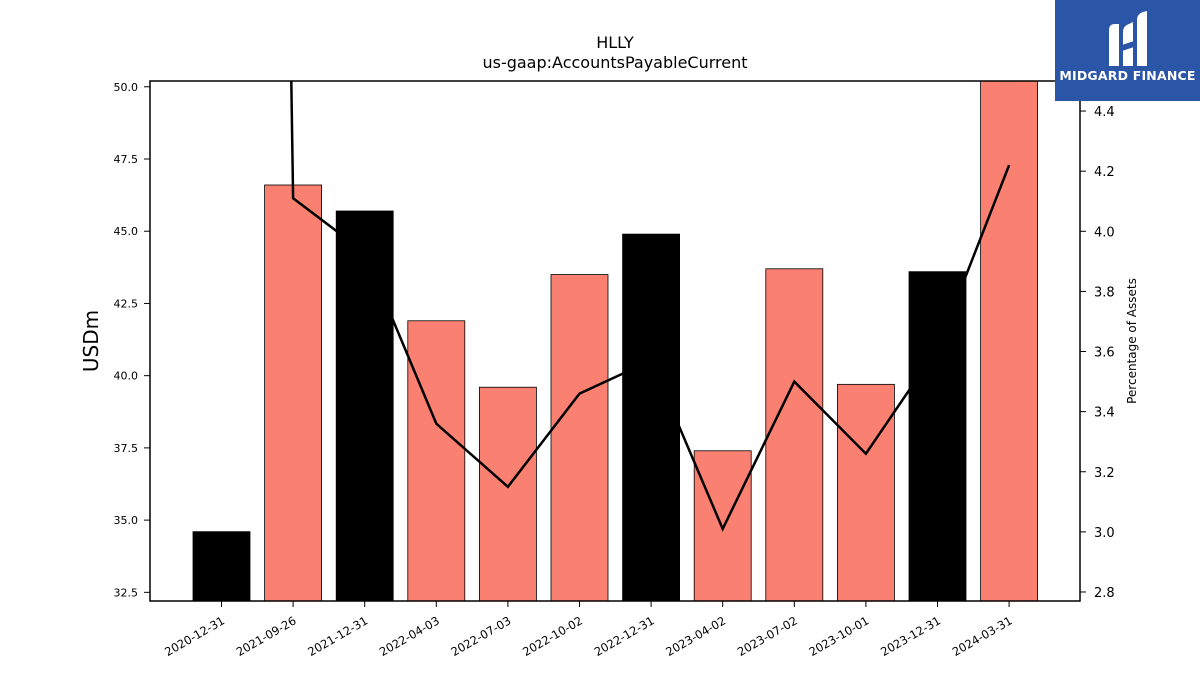 Image resolution: width=1200 pixels, height=675 pixels. I want to click on x-tick-label: 2022-04-03, so click(409, 636).